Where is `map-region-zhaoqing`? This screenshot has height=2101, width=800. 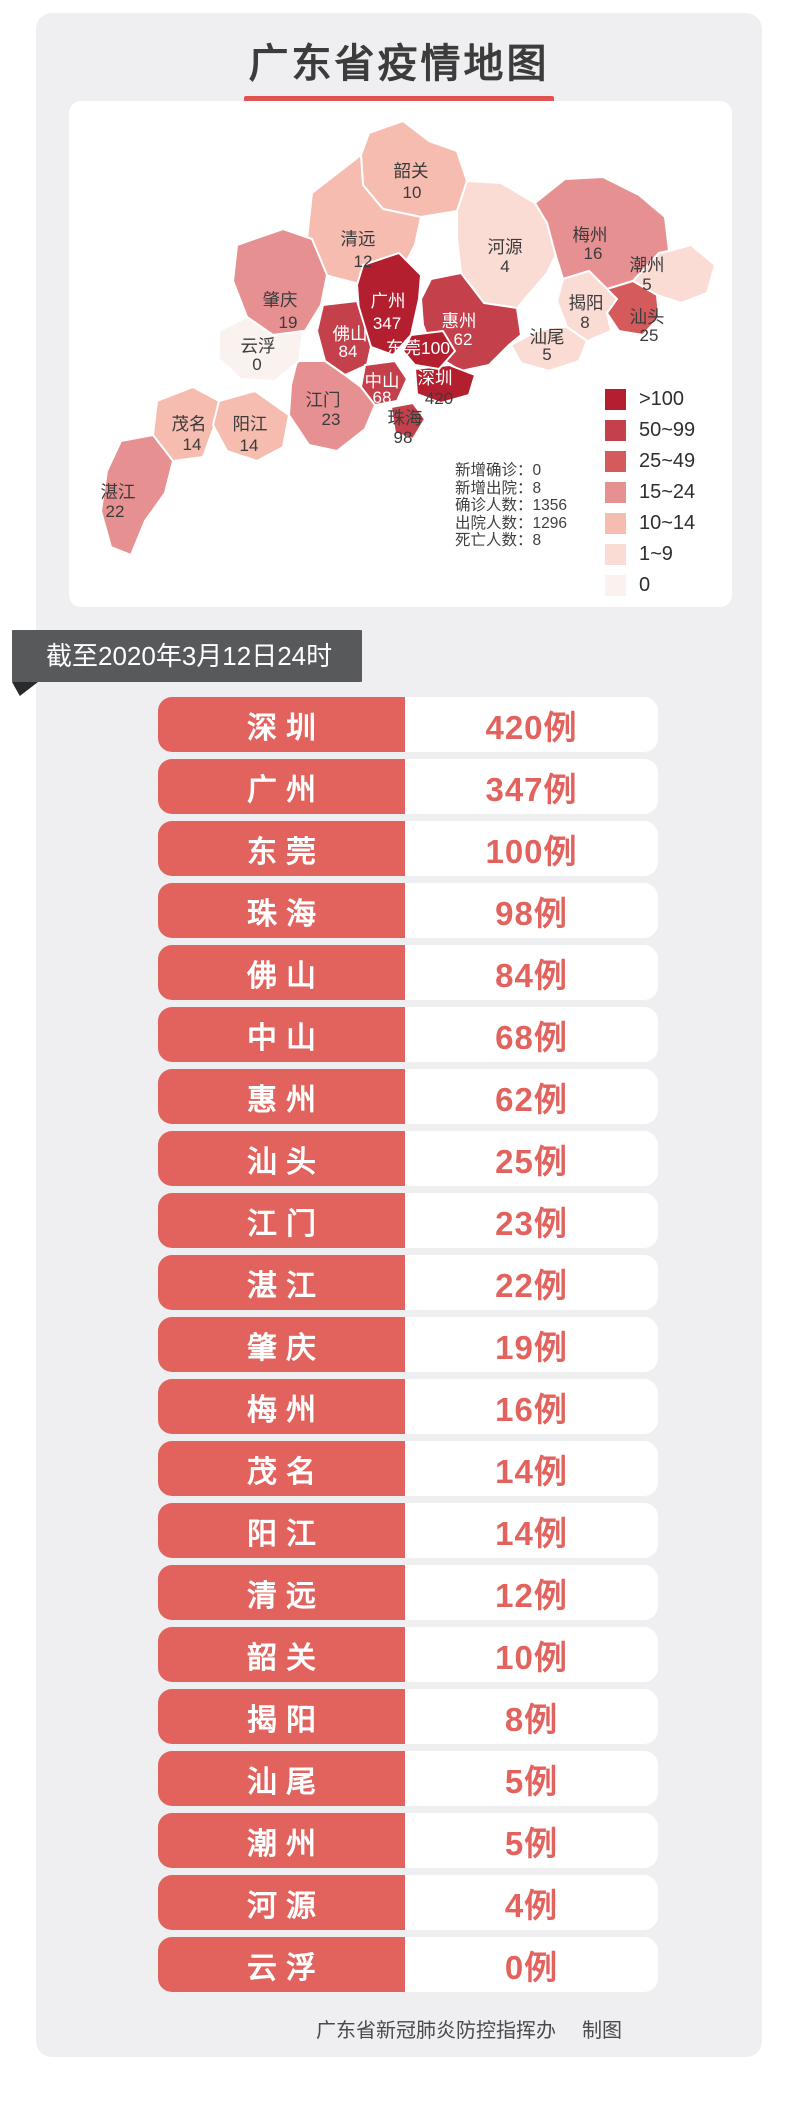 map-region-zhaoqing is located at coordinates (280, 282).